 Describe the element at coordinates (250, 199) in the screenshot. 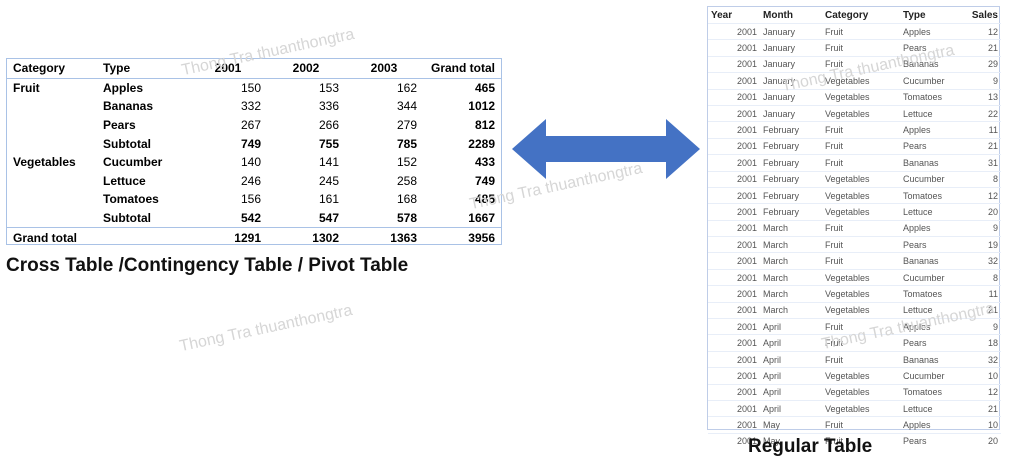

I see `pivot-2001-cell: 156` at that location.